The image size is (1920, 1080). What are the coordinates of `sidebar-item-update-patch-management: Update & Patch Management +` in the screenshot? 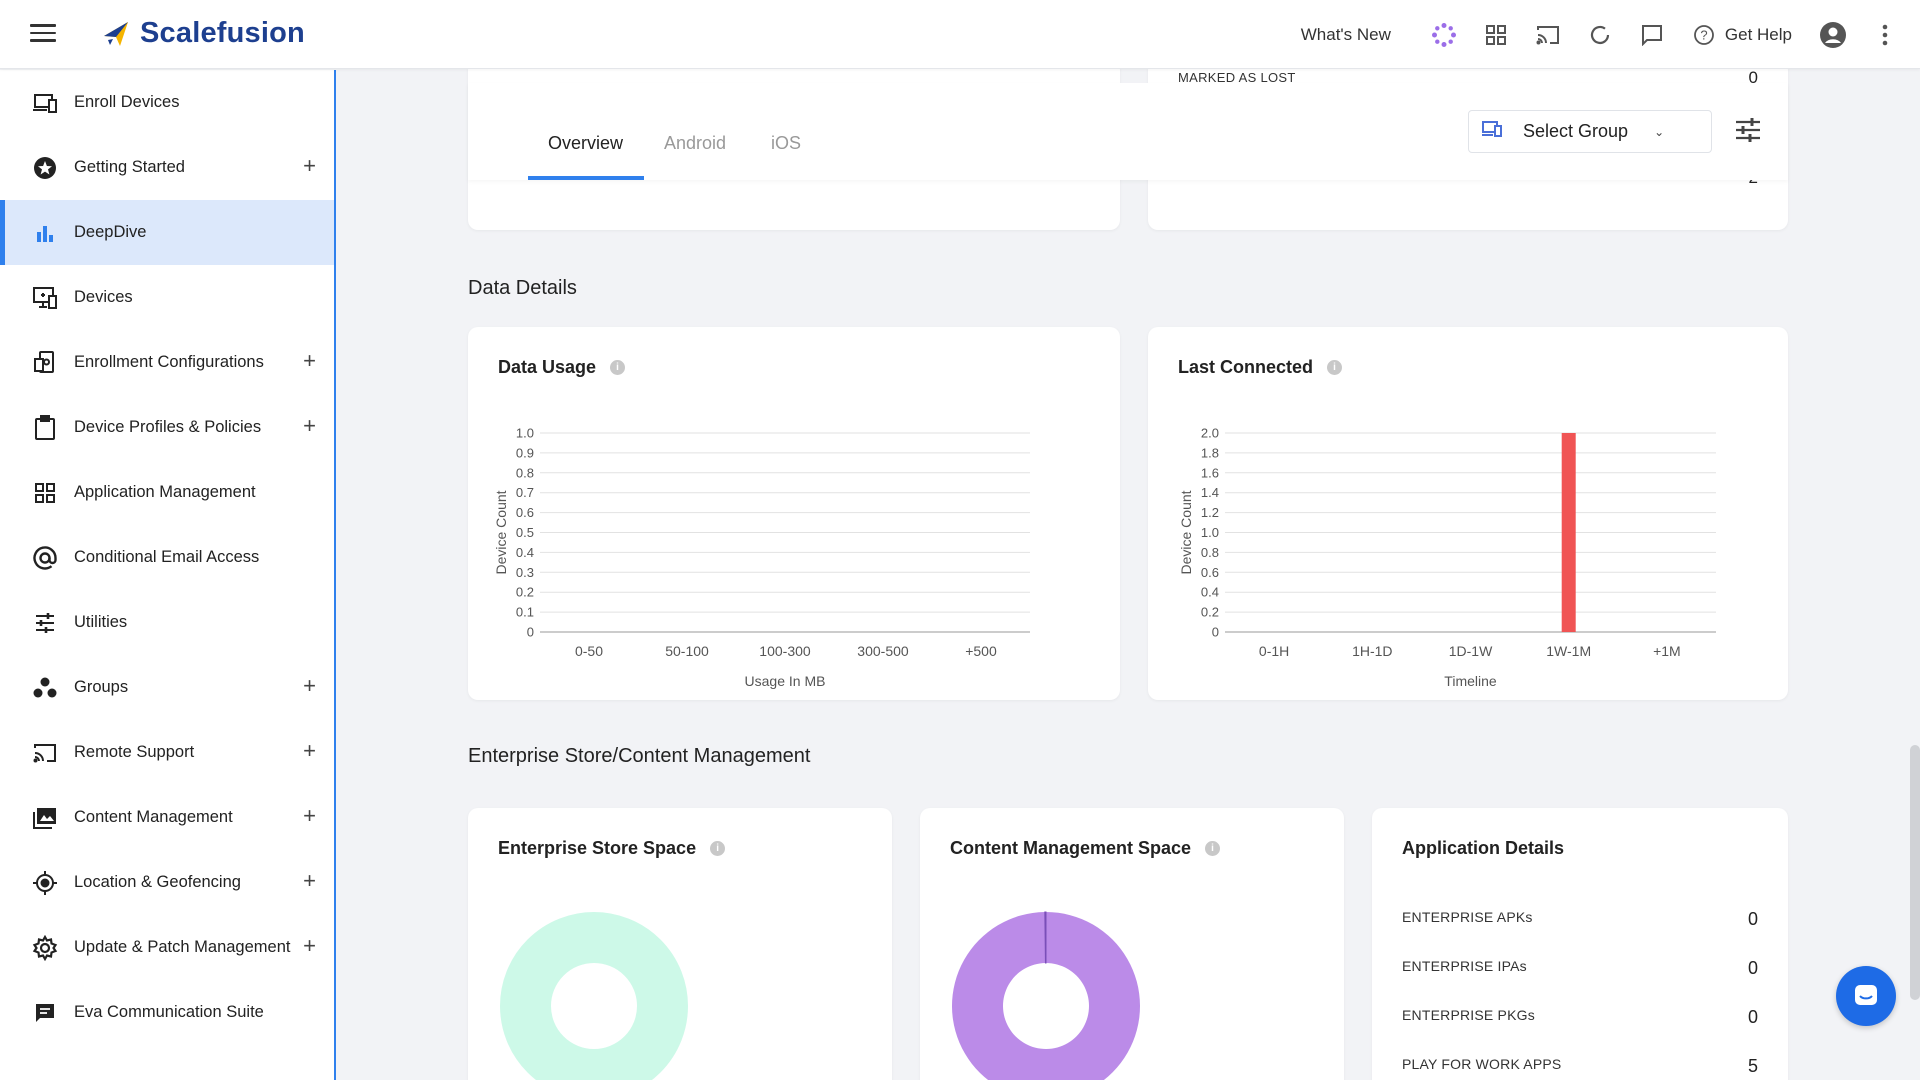 It's located at (167, 947).